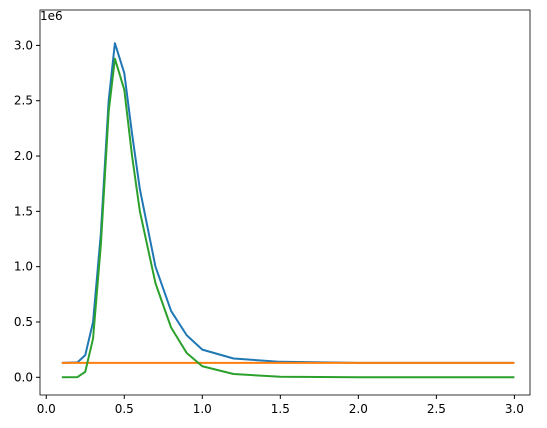 Image resolution: width=547 pixels, height=428 pixels. I want to click on y-tick-label: 0.5, so click(23, 322).